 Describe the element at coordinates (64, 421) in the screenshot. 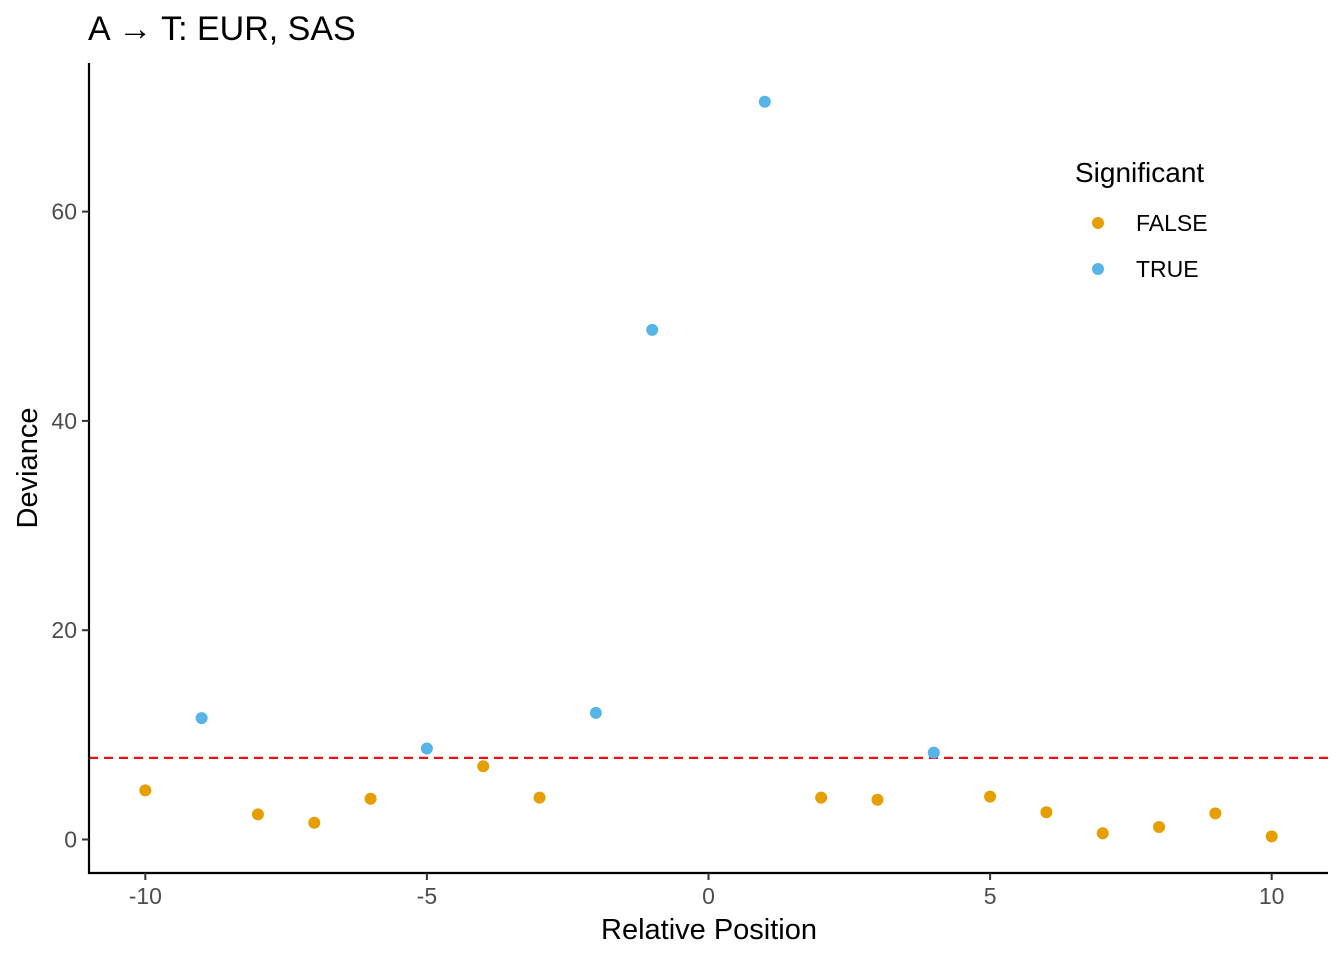

I see `y-tick-label: 40` at that location.